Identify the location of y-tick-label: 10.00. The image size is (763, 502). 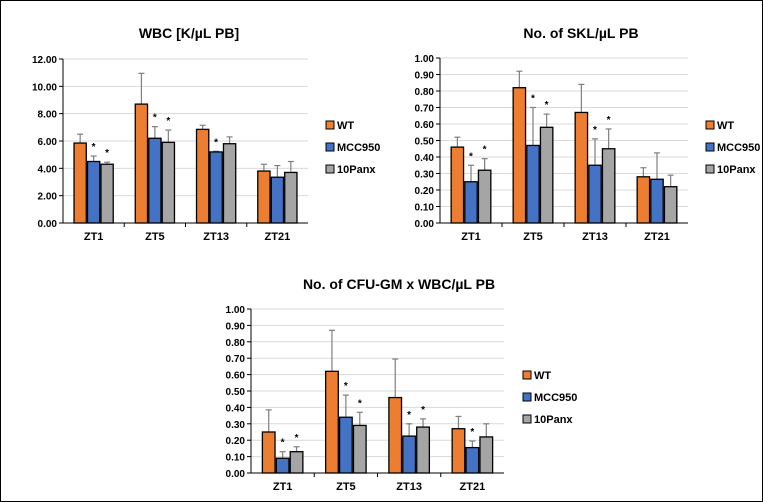
(44, 87).